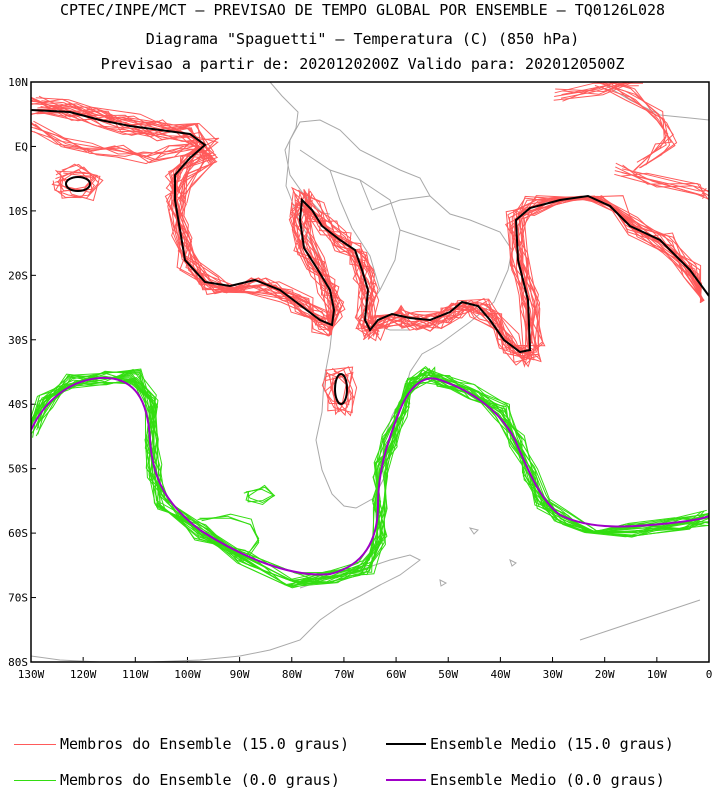 The height and width of the screenshot is (792, 725). I want to click on mean-15-andes-loop, so click(341, 389).